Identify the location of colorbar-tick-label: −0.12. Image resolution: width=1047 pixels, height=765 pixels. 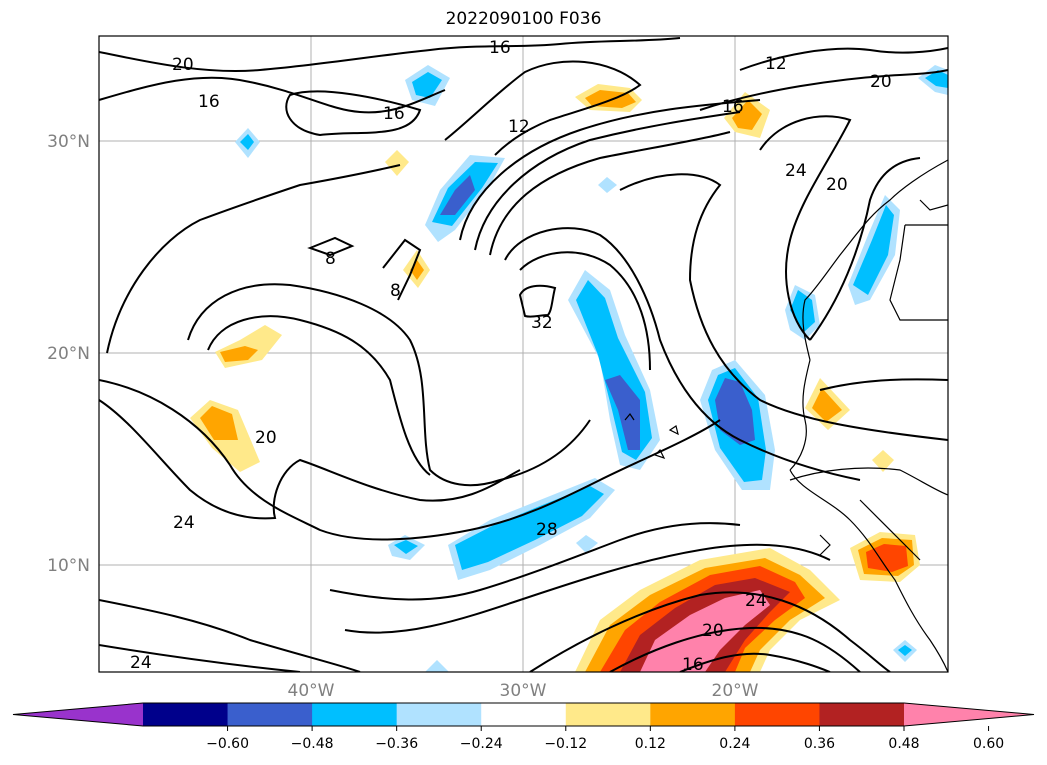
(565, 744).